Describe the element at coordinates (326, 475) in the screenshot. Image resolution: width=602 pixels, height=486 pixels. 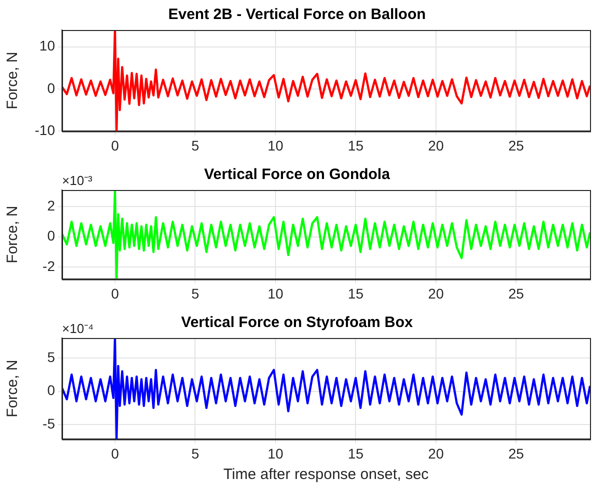
I see `x-axis-title: Time after response onset, sec` at that location.